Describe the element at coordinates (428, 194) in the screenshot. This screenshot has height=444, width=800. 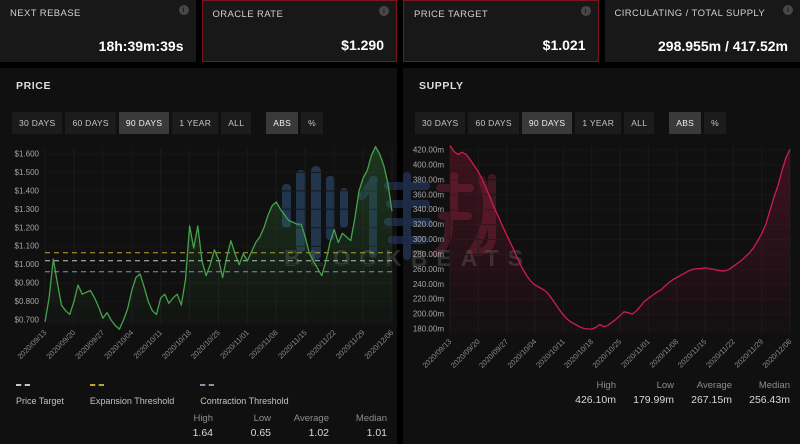
I see `y-axis-label: 360.00m` at that location.